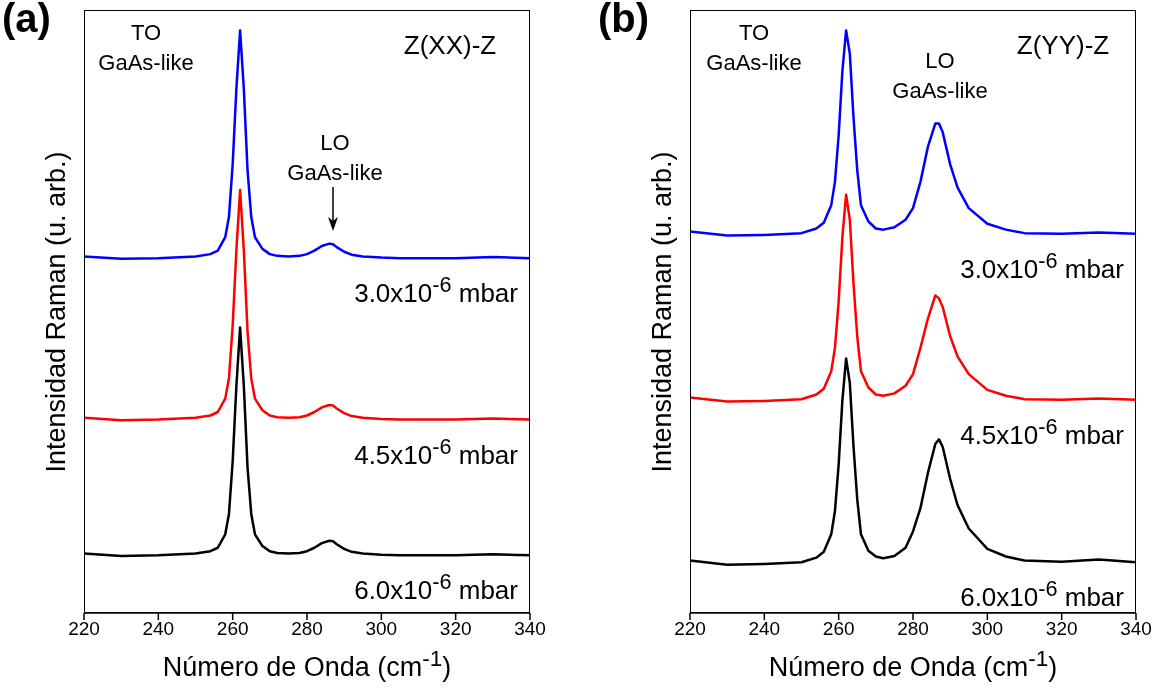 Image resolution: width=1159 pixels, height=695 pixels. I want to click on annotation: Z(XX)-Z, so click(450, 45).